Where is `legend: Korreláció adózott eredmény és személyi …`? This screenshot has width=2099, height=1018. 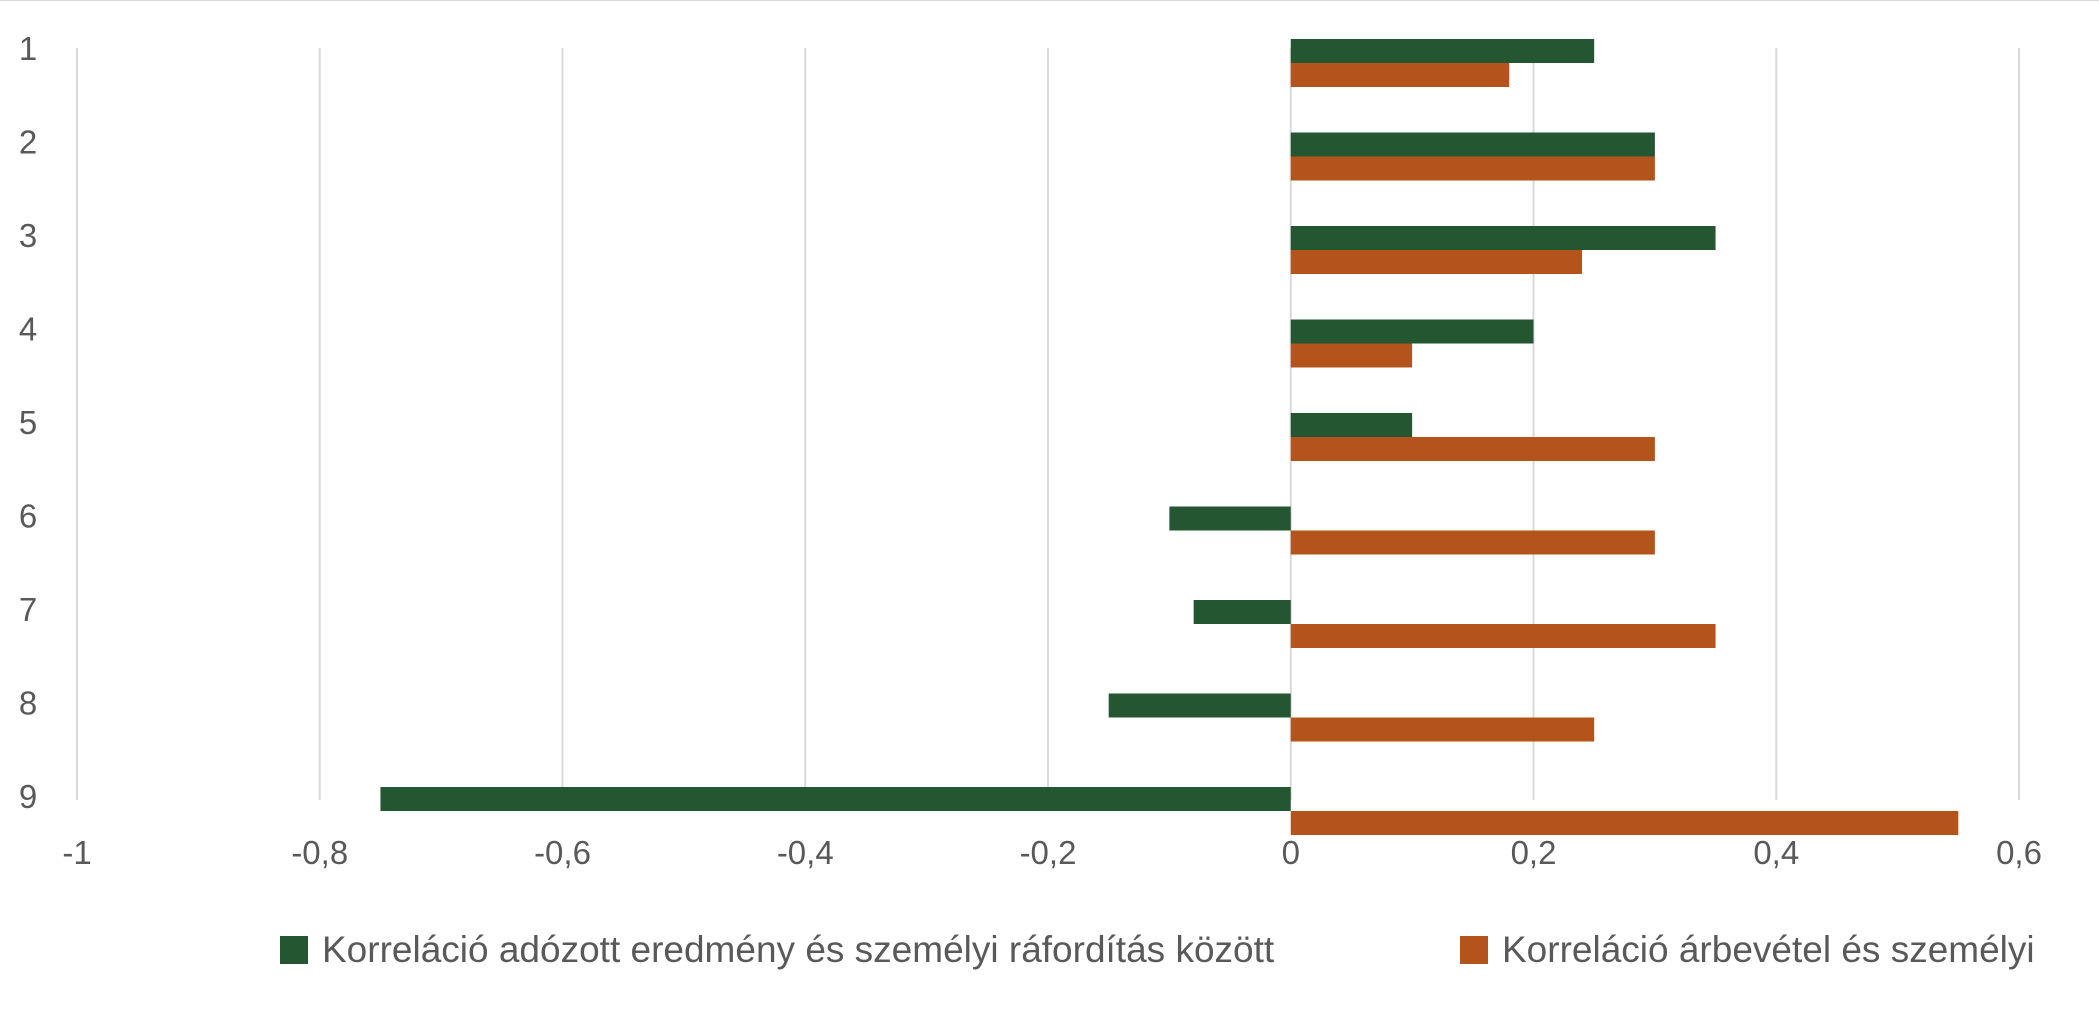 legend: Korreláció adózott eredmény és személyi … is located at coordinates (1049, 950).